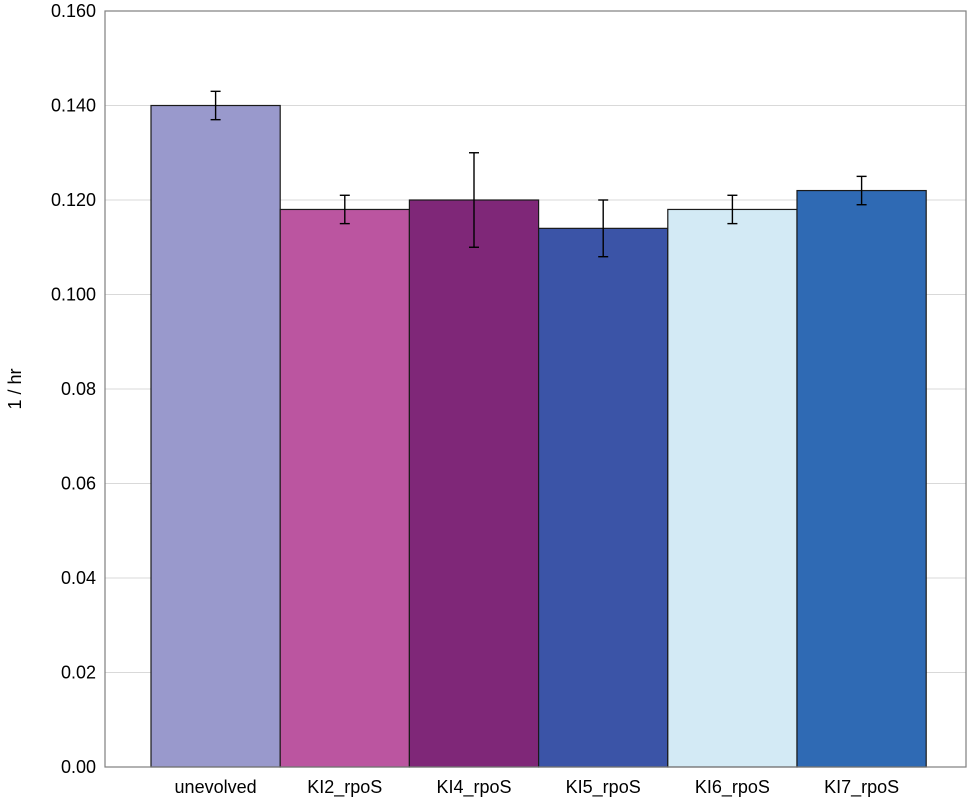 This screenshot has width=972, height=800. Describe the element at coordinates (216, 787) in the screenshot. I see `x-tick-label: unevolved` at that location.